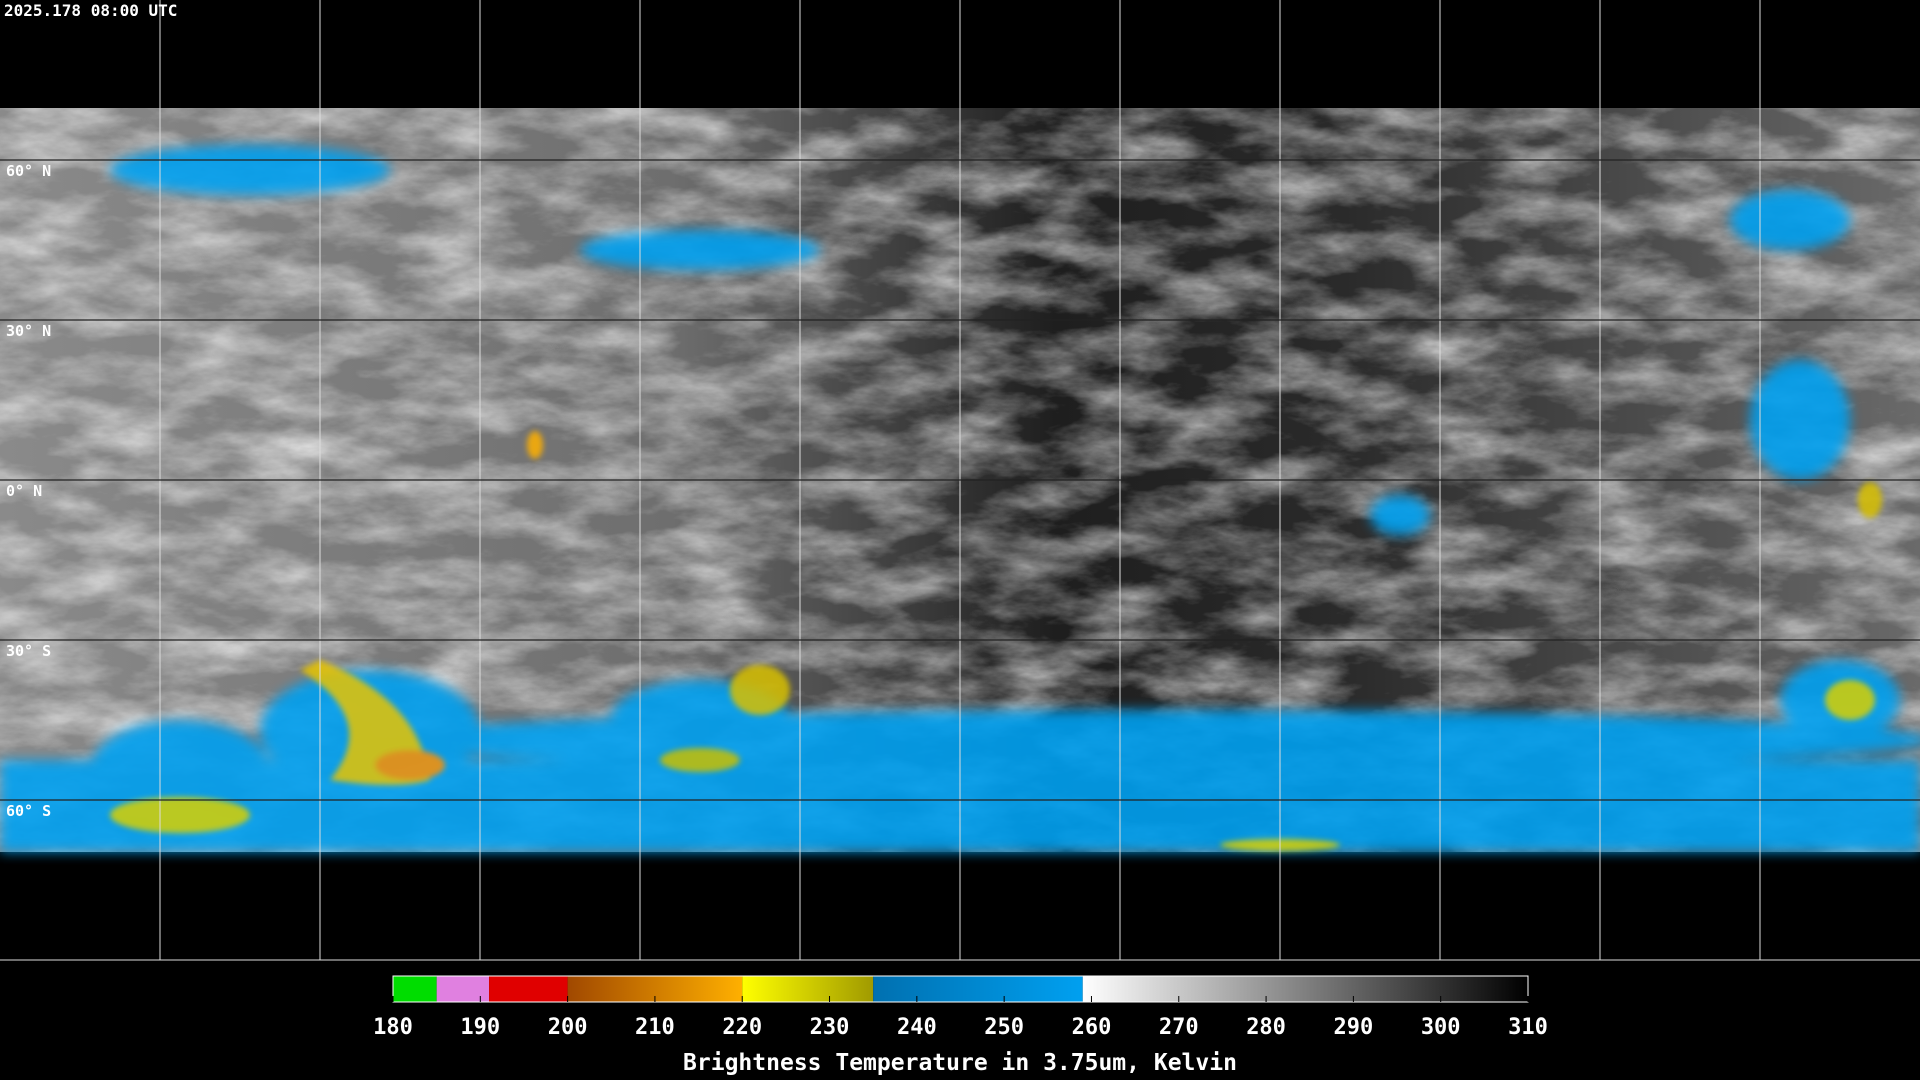 The height and width of the screenshot is (1080, 1920). I want to click on colorbar-tick-label: 300, so click(1441, 1027).